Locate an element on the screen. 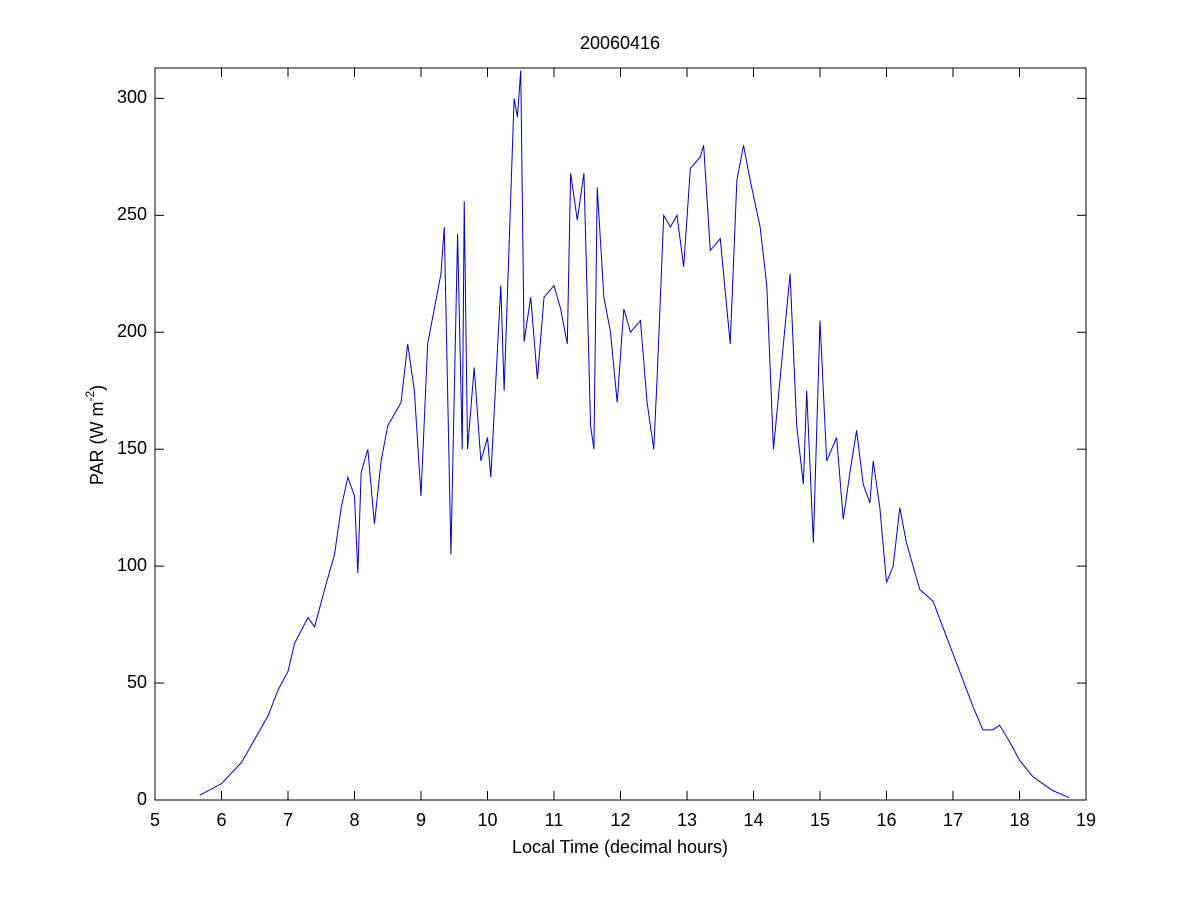 The width and height of the screenshot is (1200, 900). y-tick-label: 100 is located at coordinates (132, 565).